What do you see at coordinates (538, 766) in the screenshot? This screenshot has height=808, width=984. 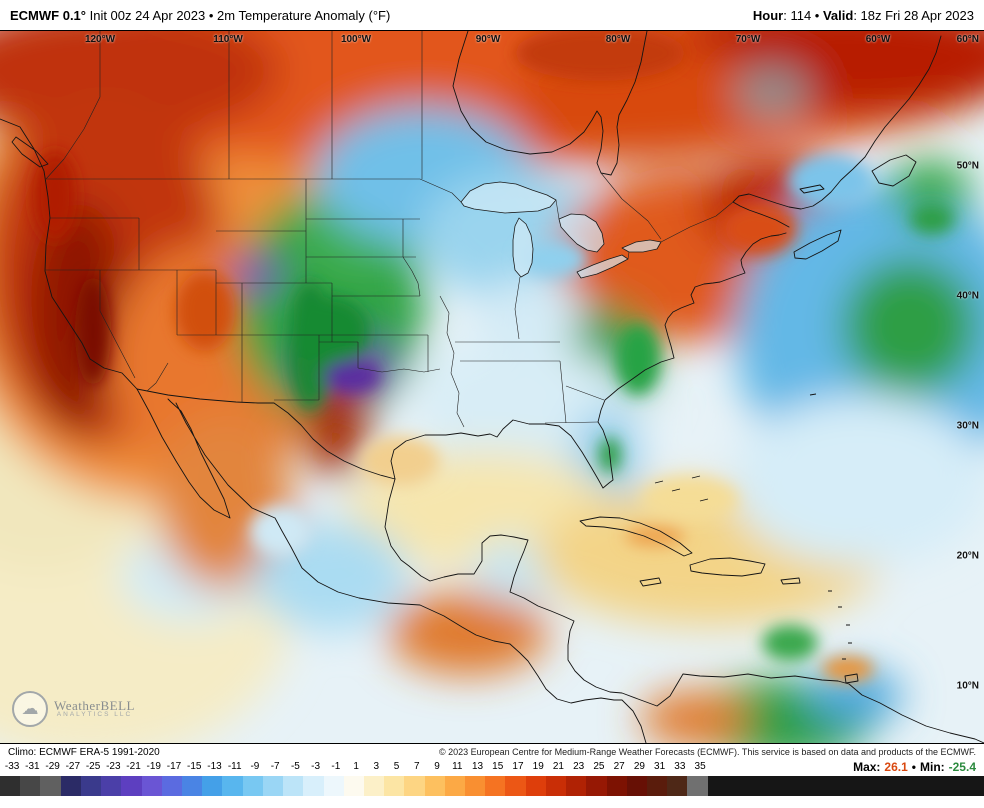 I see `colorbar-tick-label: 19` at bounding box center [538, 766].